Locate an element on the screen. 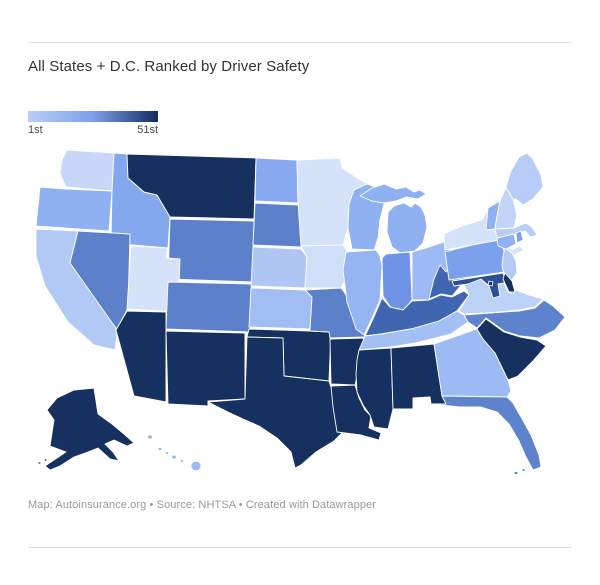 This screenshot has width=600, height=585. state-nm is located at coordinates (205, 368).